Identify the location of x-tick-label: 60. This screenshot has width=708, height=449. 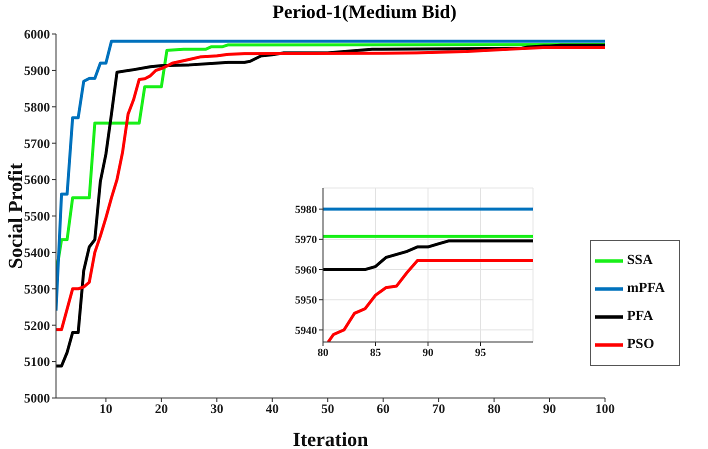
(383, 408).